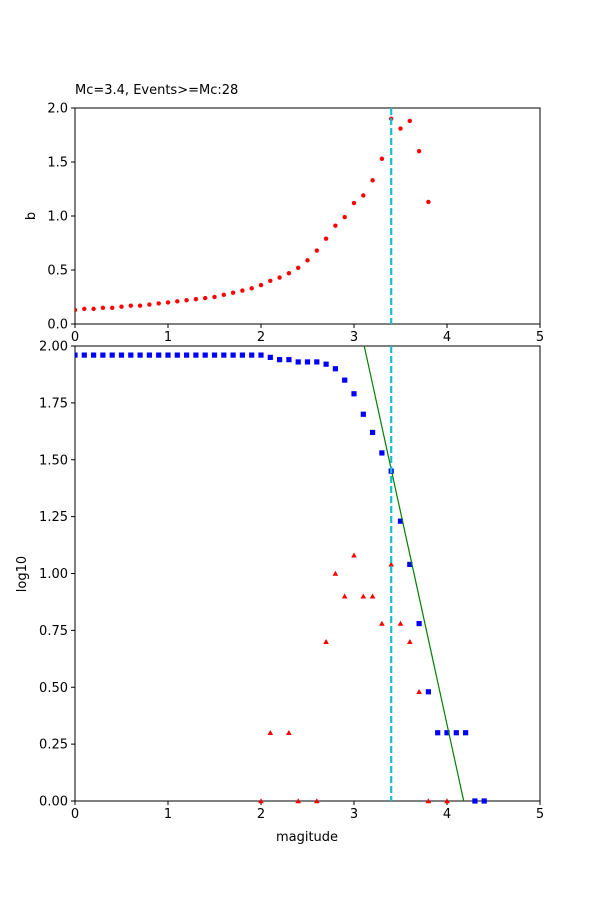  Describe the element at coordinates (53, 460) in the screenshot. I see `y-tick-label: 1.50` at that location.